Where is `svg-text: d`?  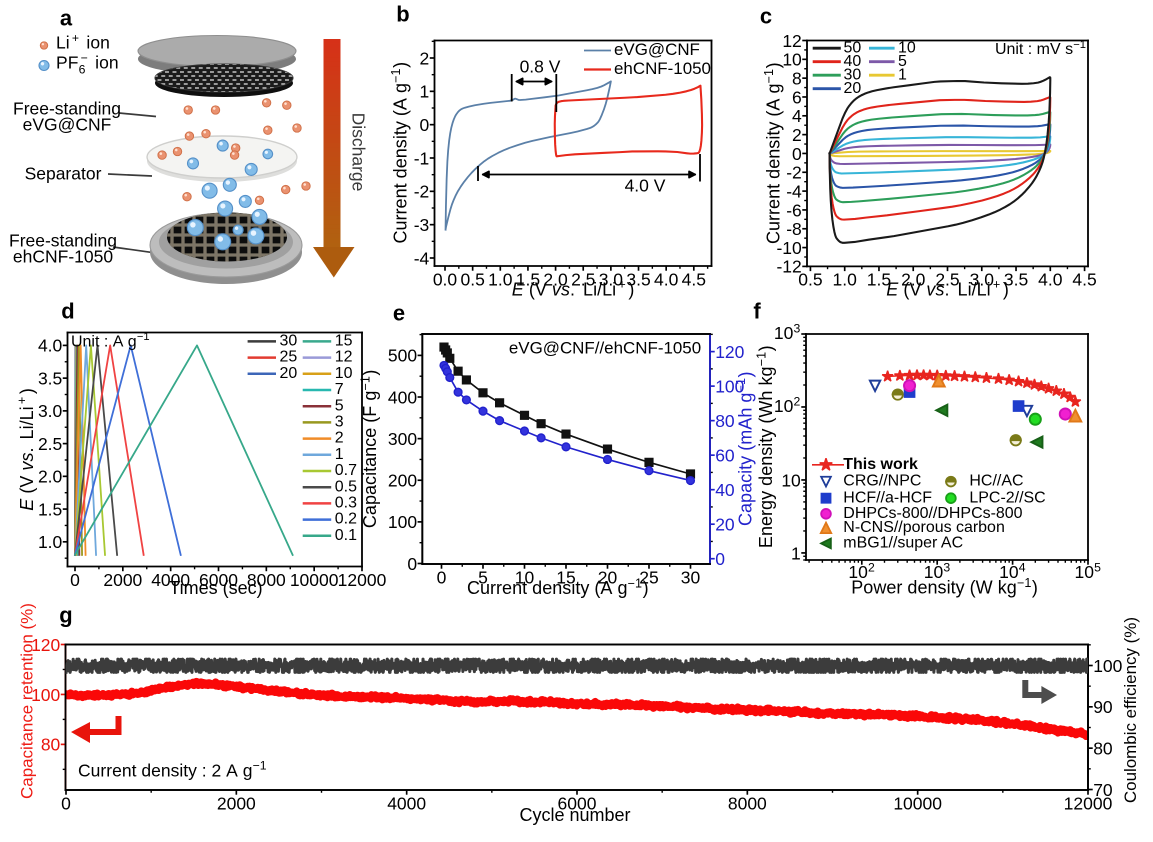
svg-text: d is located at coordinates (67, 311).